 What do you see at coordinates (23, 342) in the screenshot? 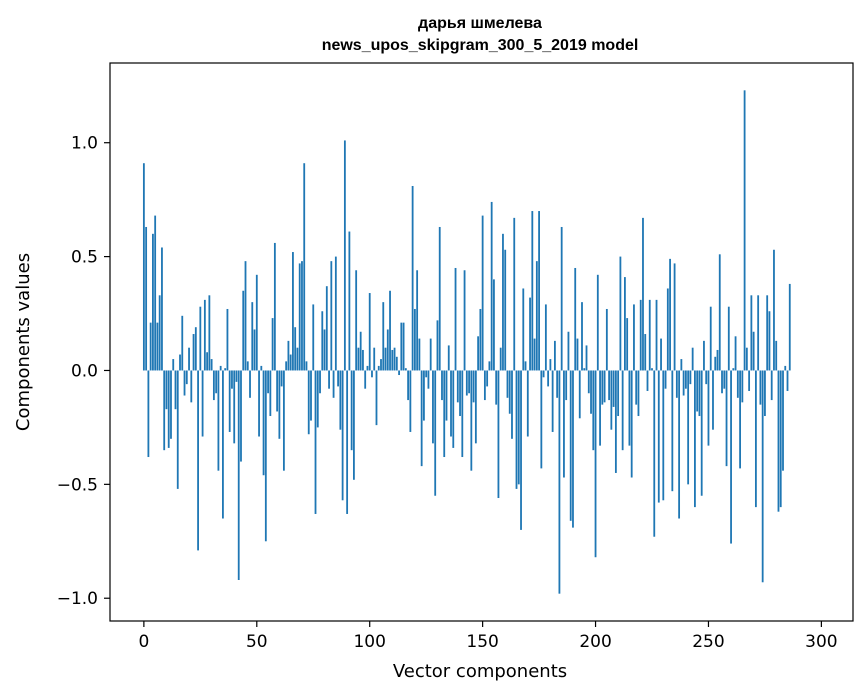
I see `y-axis-label: Components values` at bounding box center [23, 342].